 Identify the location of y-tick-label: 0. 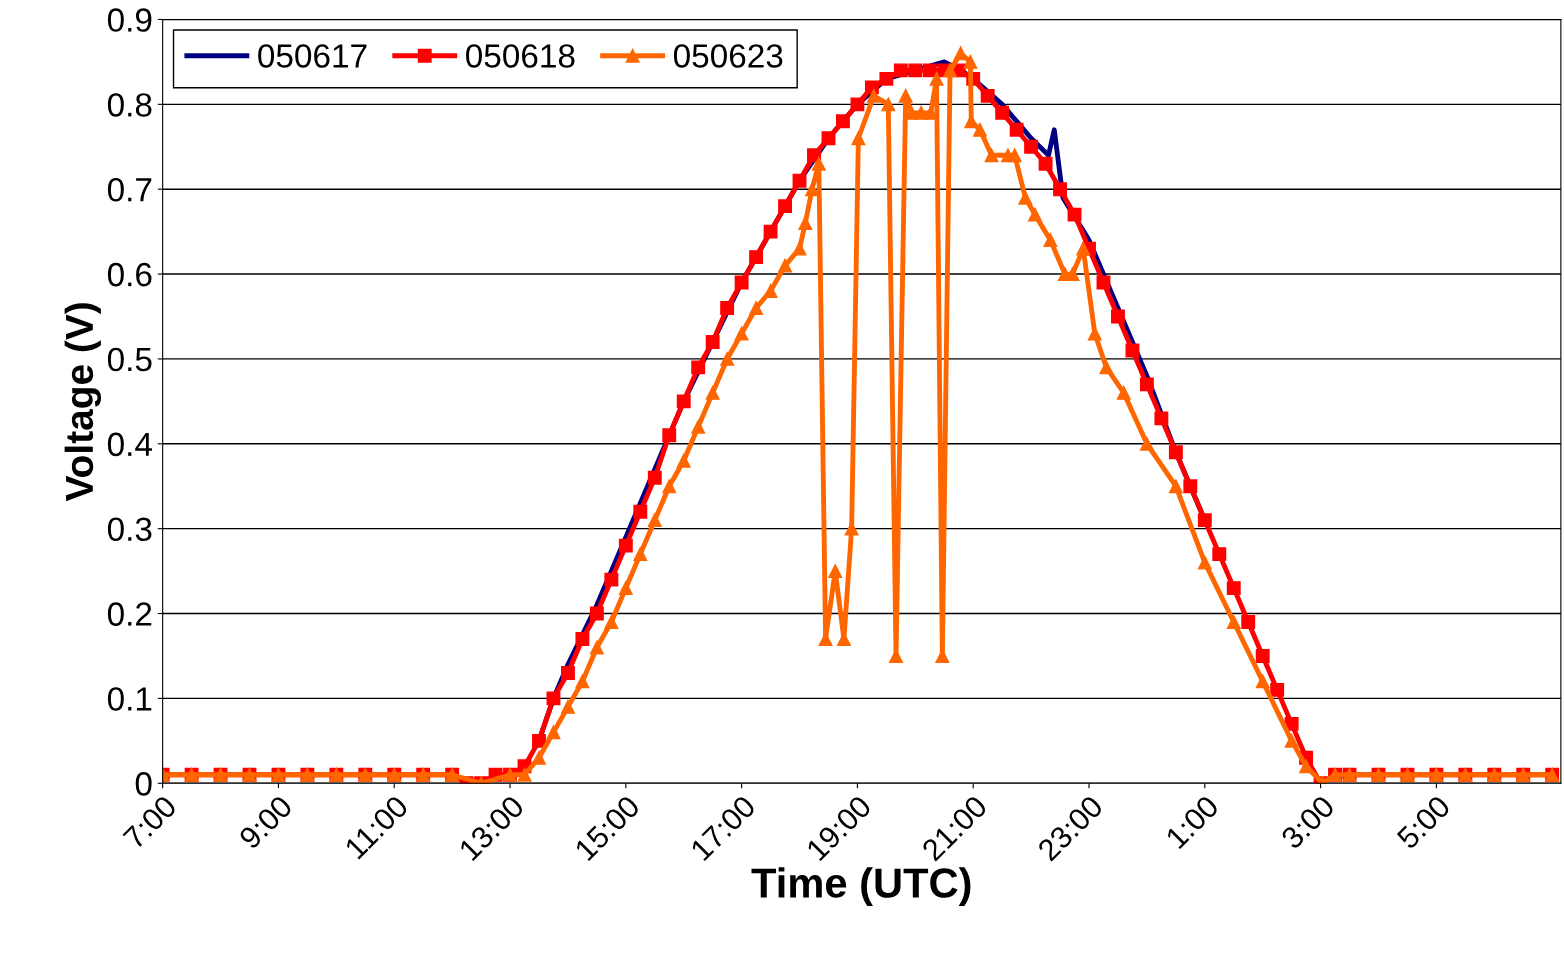
(143, 784).